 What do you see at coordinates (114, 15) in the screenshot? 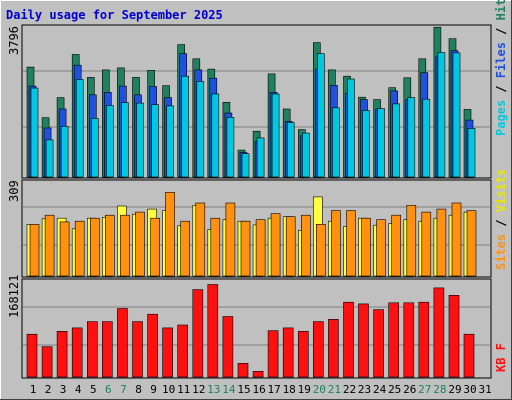
I see `chart-title: Daily usage for September 2025` at bounding box center [114, 15].